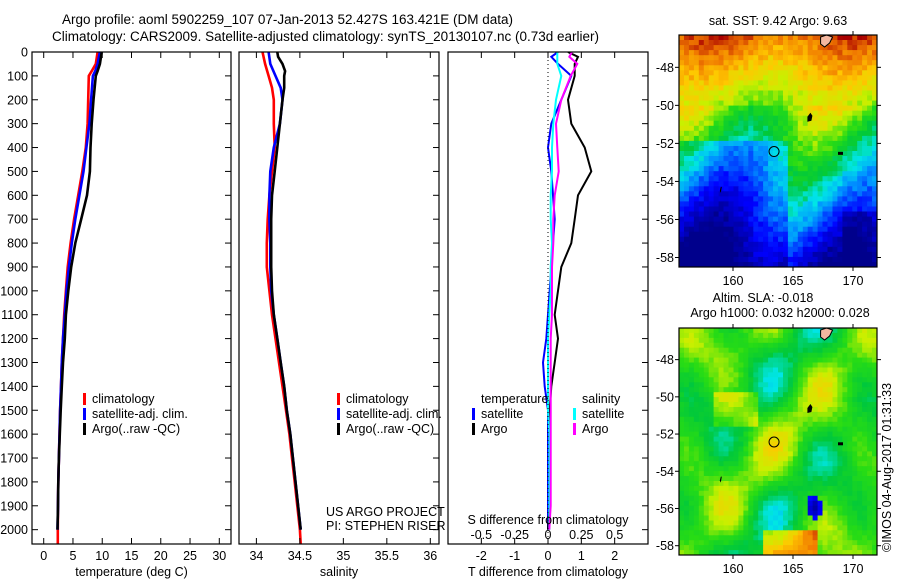  Describe the element at coordinates (161, 556) in the screenshot. I see `x-tick-label: 20` at that location.